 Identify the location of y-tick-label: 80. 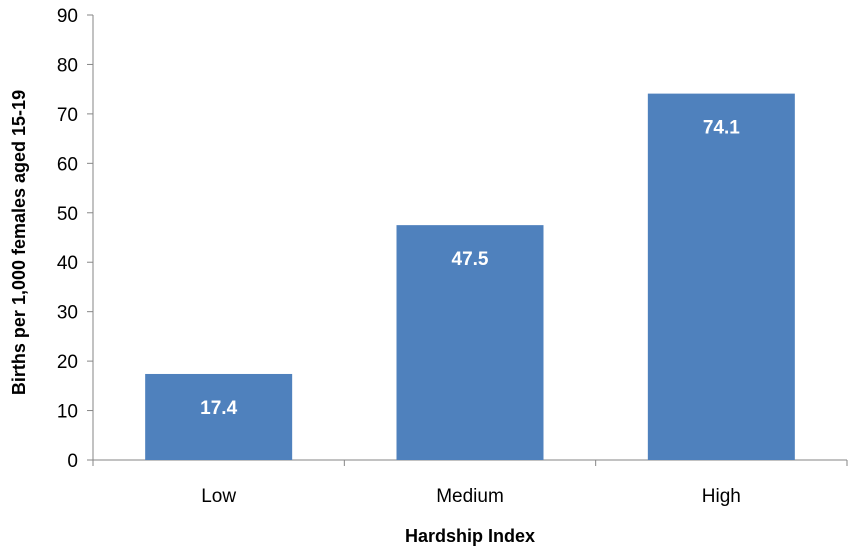
(67, 65).